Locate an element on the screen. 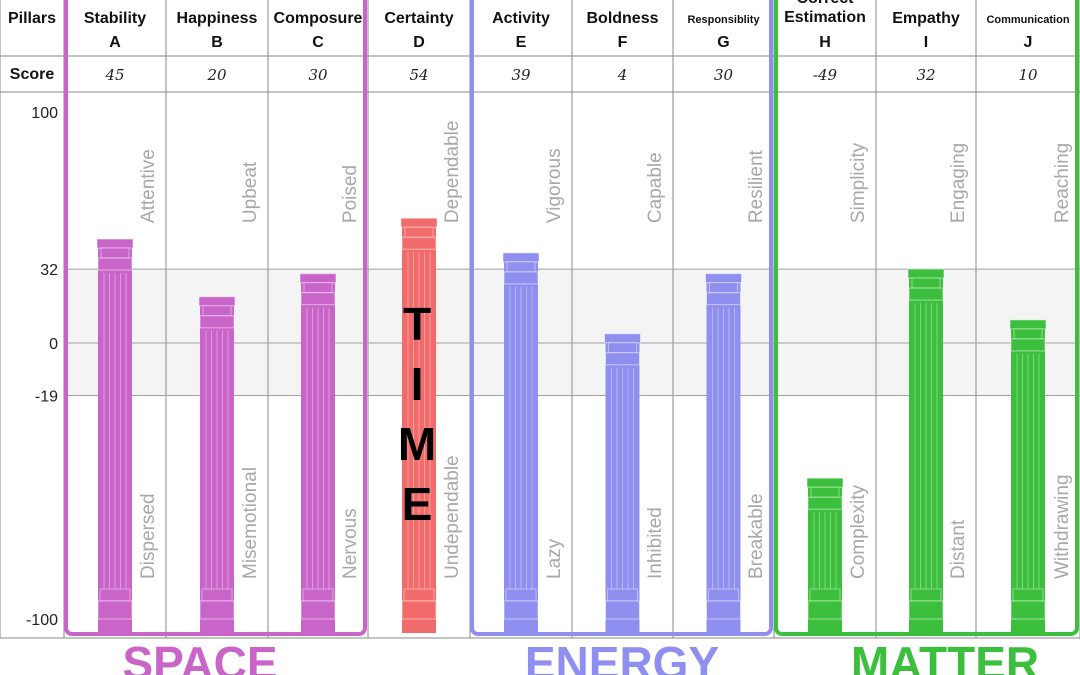 The height and width of the screenshot is (675, 1080). bottom-trait-label: Inhibited is located at coordinates (655, 543).